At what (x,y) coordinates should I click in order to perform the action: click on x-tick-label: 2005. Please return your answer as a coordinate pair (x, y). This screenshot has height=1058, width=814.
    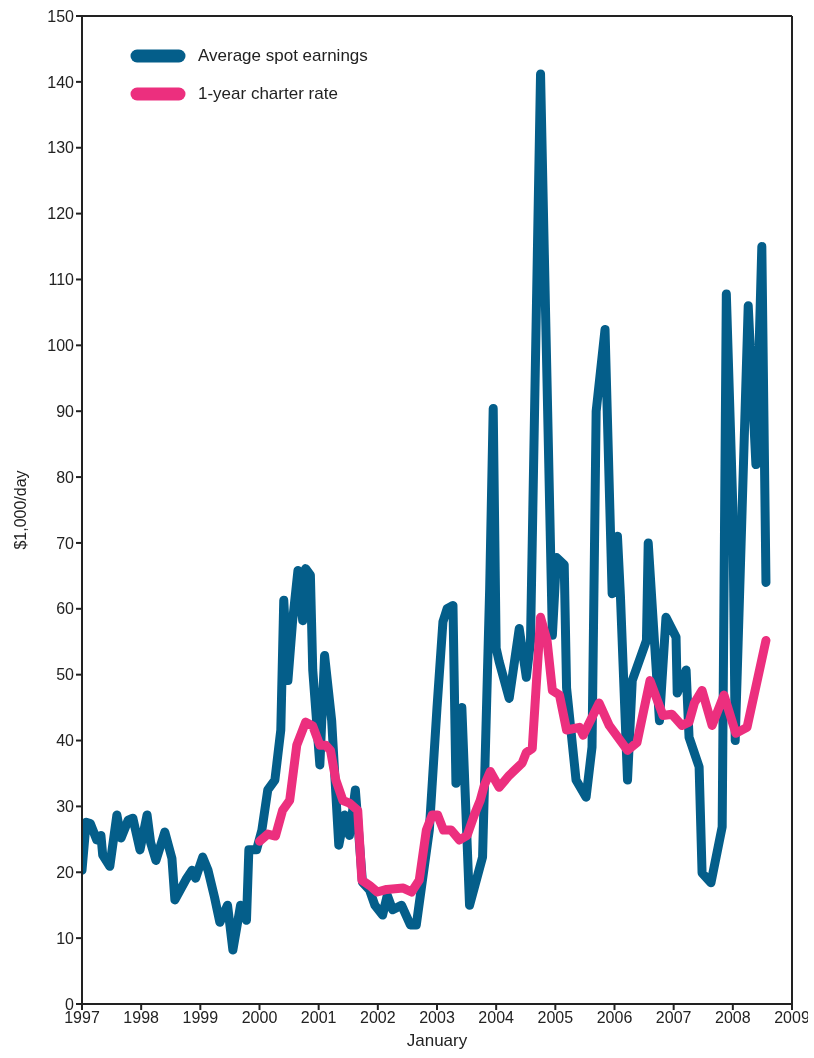
    Looking at the image, I should click on (555, 1018).